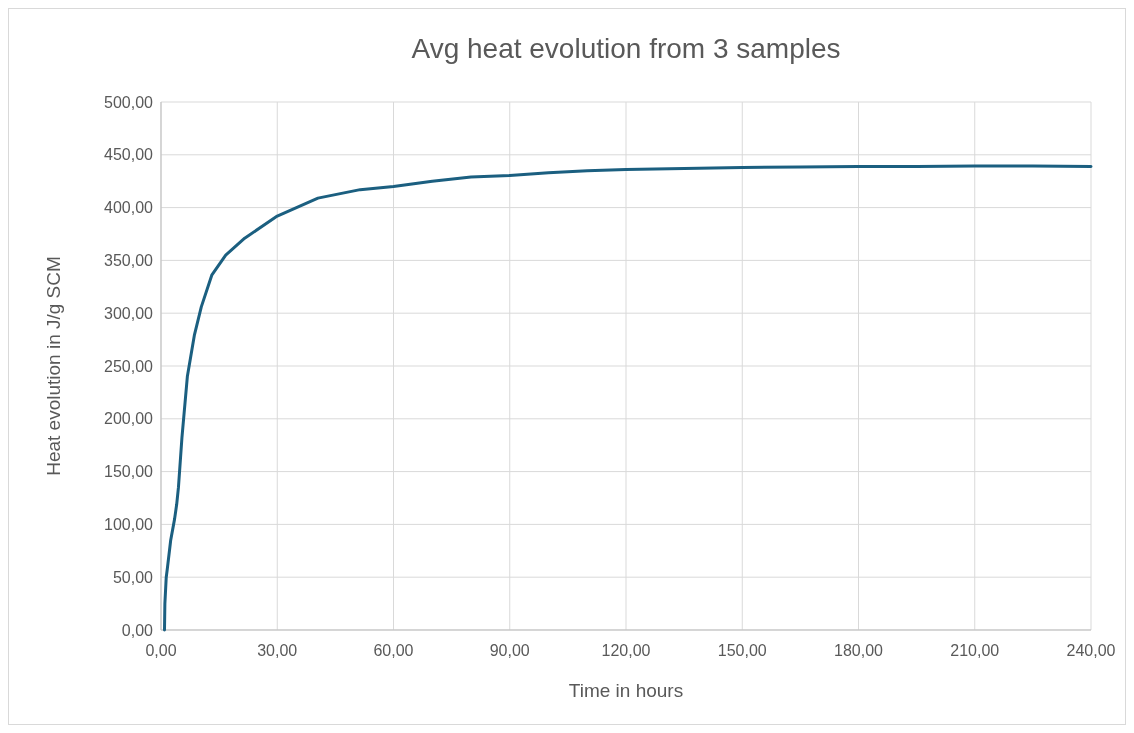  What do you see at coordinates (133, 577) in the screenshot?
I see `y-tick-label: 50,00` at bounding box center [133, 577].